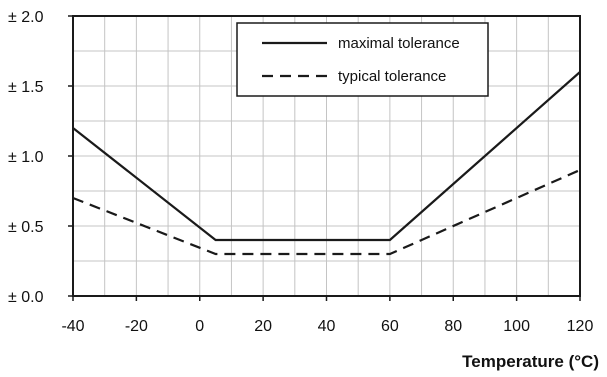  Describe the element at coordinates (327, 326) in the screenshot. I see `x-tick-label: 40` at that location.